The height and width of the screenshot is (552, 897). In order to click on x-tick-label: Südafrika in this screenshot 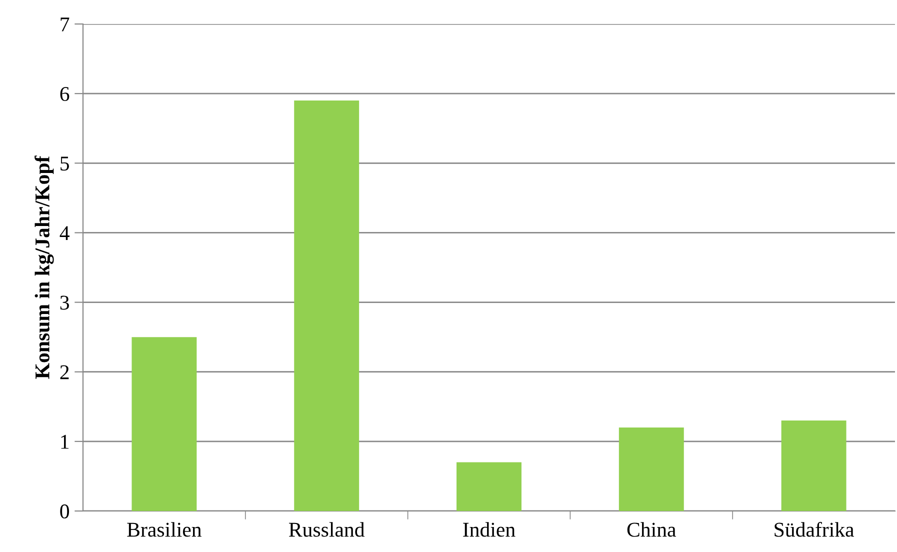, I will do `click(814, 529)`.